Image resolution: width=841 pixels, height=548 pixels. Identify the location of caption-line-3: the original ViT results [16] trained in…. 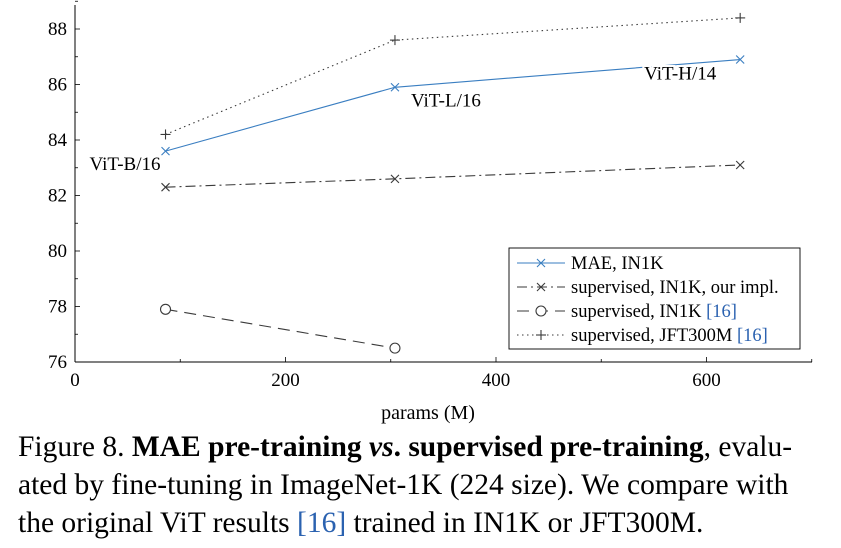
(425, 523).